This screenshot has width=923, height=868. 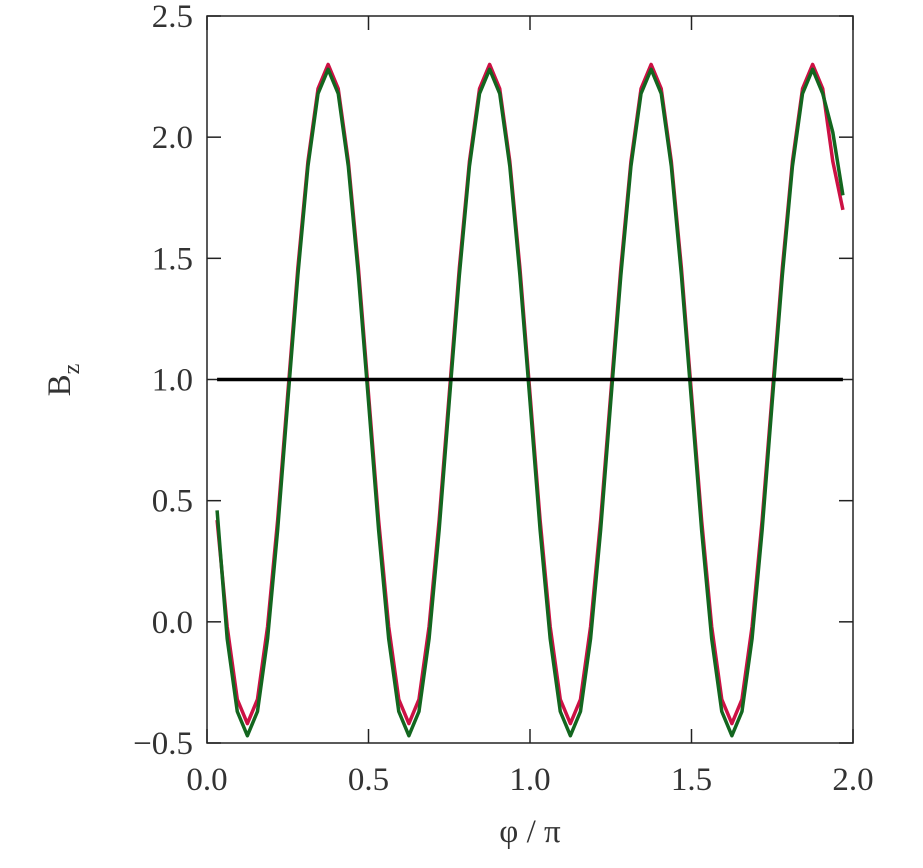 I want to click on y-tick-label: 1.0, so click(x=172, y=381).